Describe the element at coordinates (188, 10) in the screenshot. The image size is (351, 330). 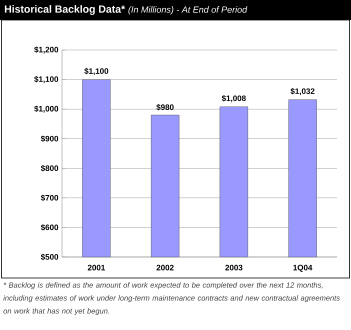
I see `chart-subtitle: (In Millions) - At End of Period` at that location.